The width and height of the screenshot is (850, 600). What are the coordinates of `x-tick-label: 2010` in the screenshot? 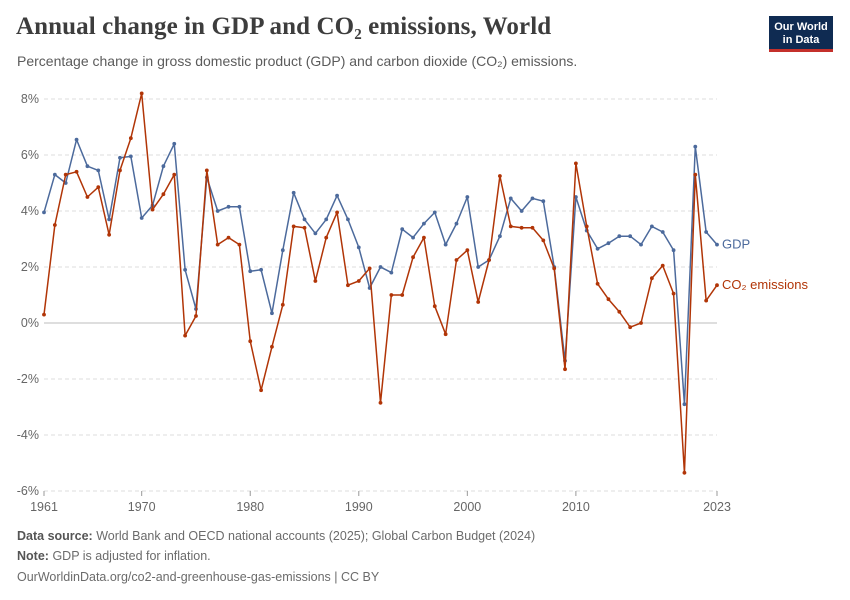 It's located at (576, 507).